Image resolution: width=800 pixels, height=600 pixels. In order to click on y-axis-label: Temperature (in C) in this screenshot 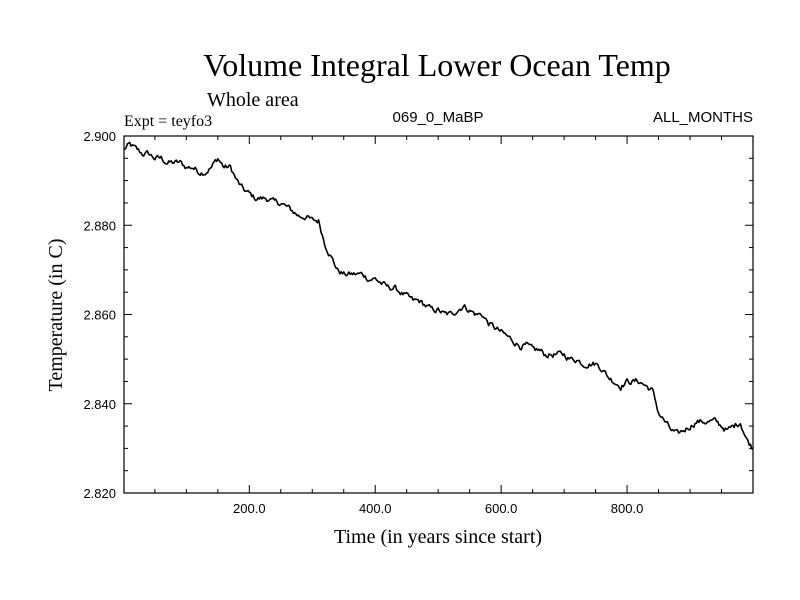, I will do `click(56, 315)`.